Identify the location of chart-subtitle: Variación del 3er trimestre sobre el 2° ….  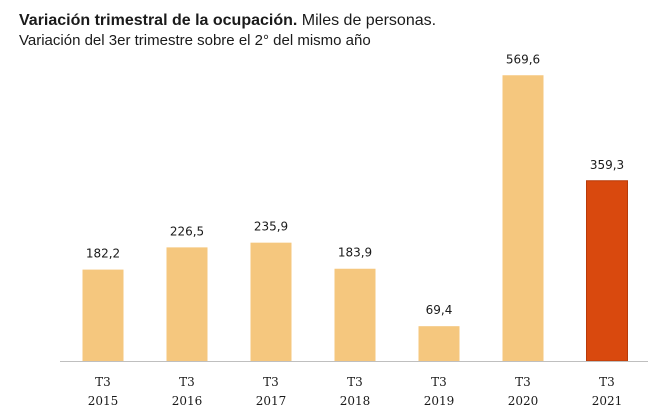
(195, 40).